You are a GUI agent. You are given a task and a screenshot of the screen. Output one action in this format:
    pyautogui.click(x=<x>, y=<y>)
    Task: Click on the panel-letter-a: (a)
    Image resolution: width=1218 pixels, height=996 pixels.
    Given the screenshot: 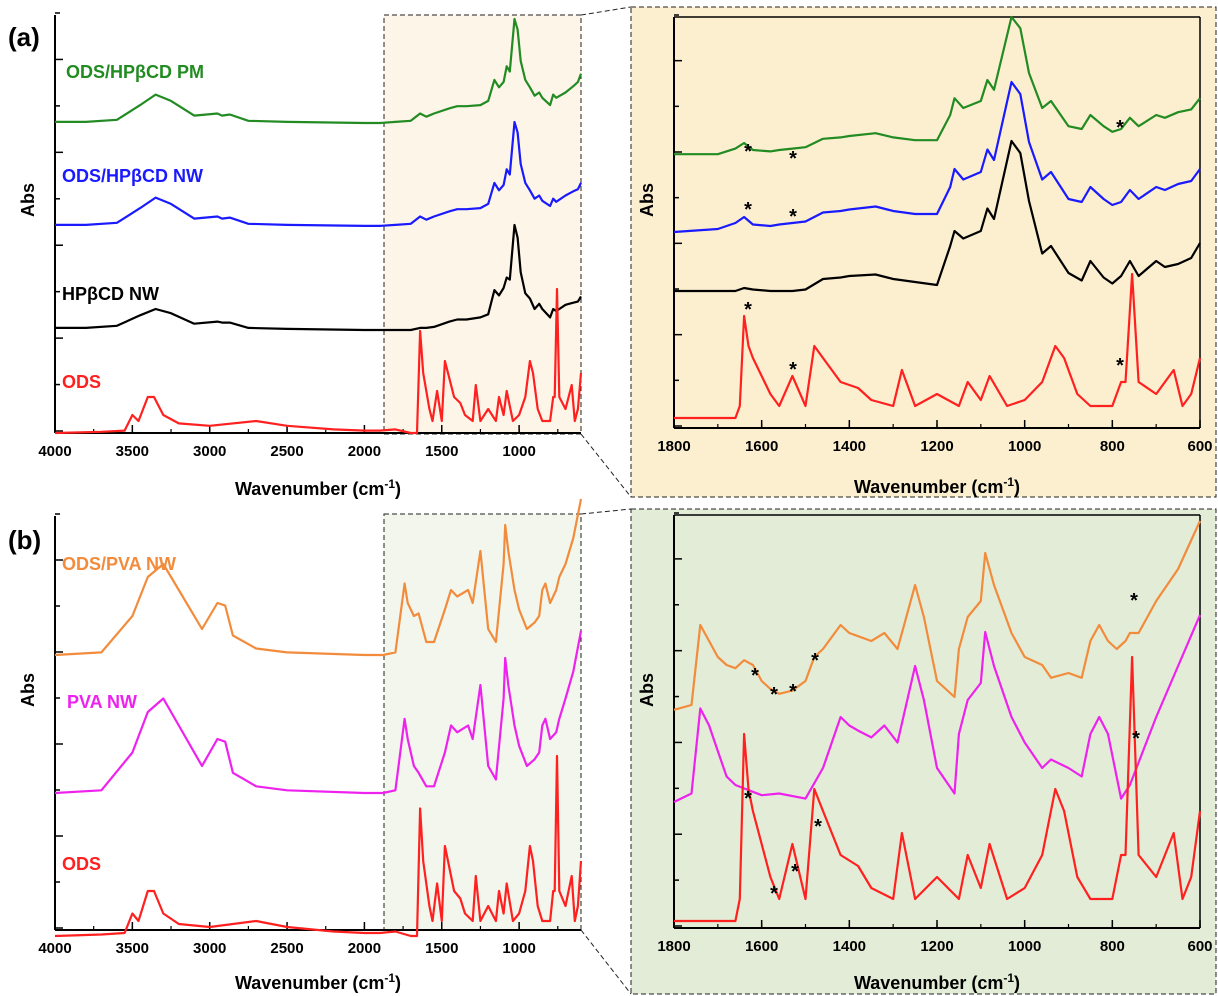 What is the action you would take?
    pyautogui.click(x=24, y=37)
    